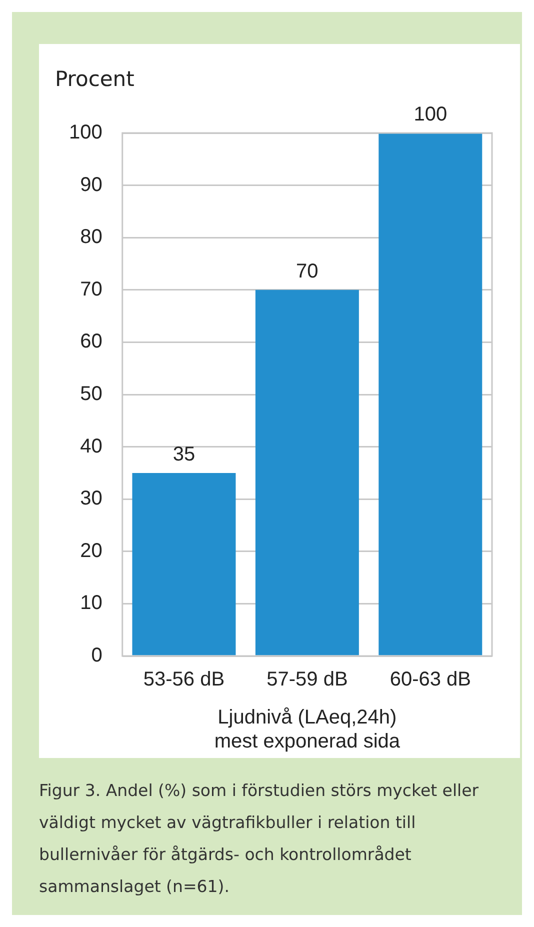 This screenshot has width=534, height=927. I want to click on y-tick-label: 80, so click(91, 237).